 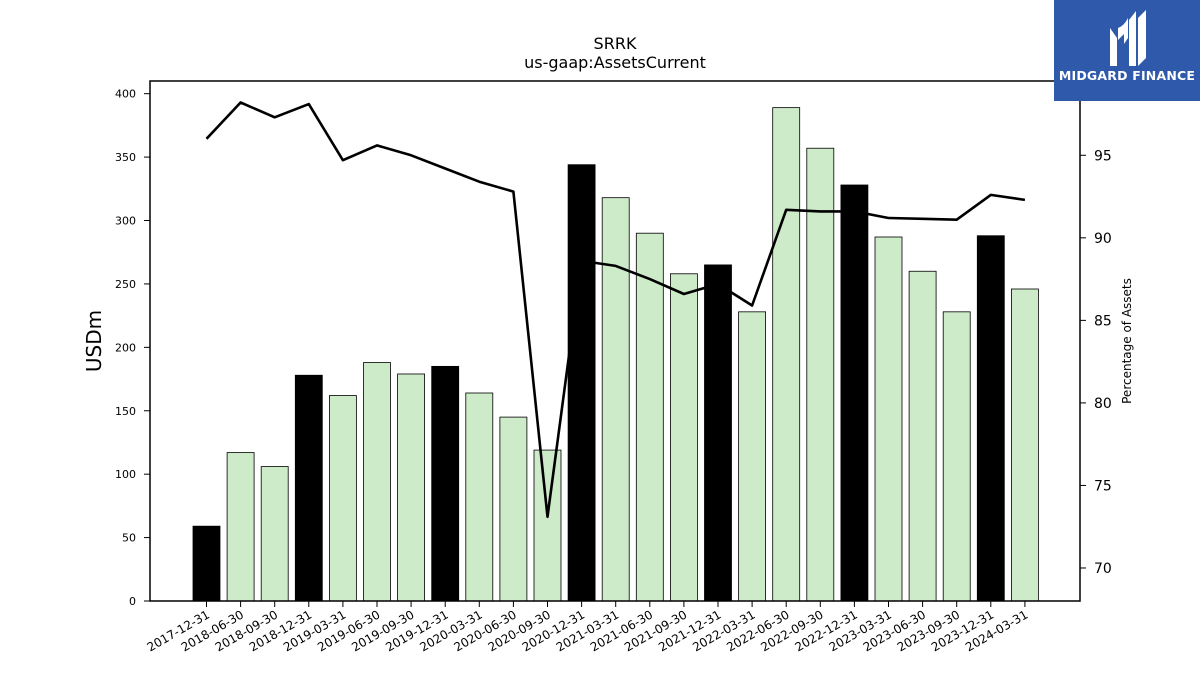 I want to click on y2-tick-label: 70, so click(x=1103, y=569).